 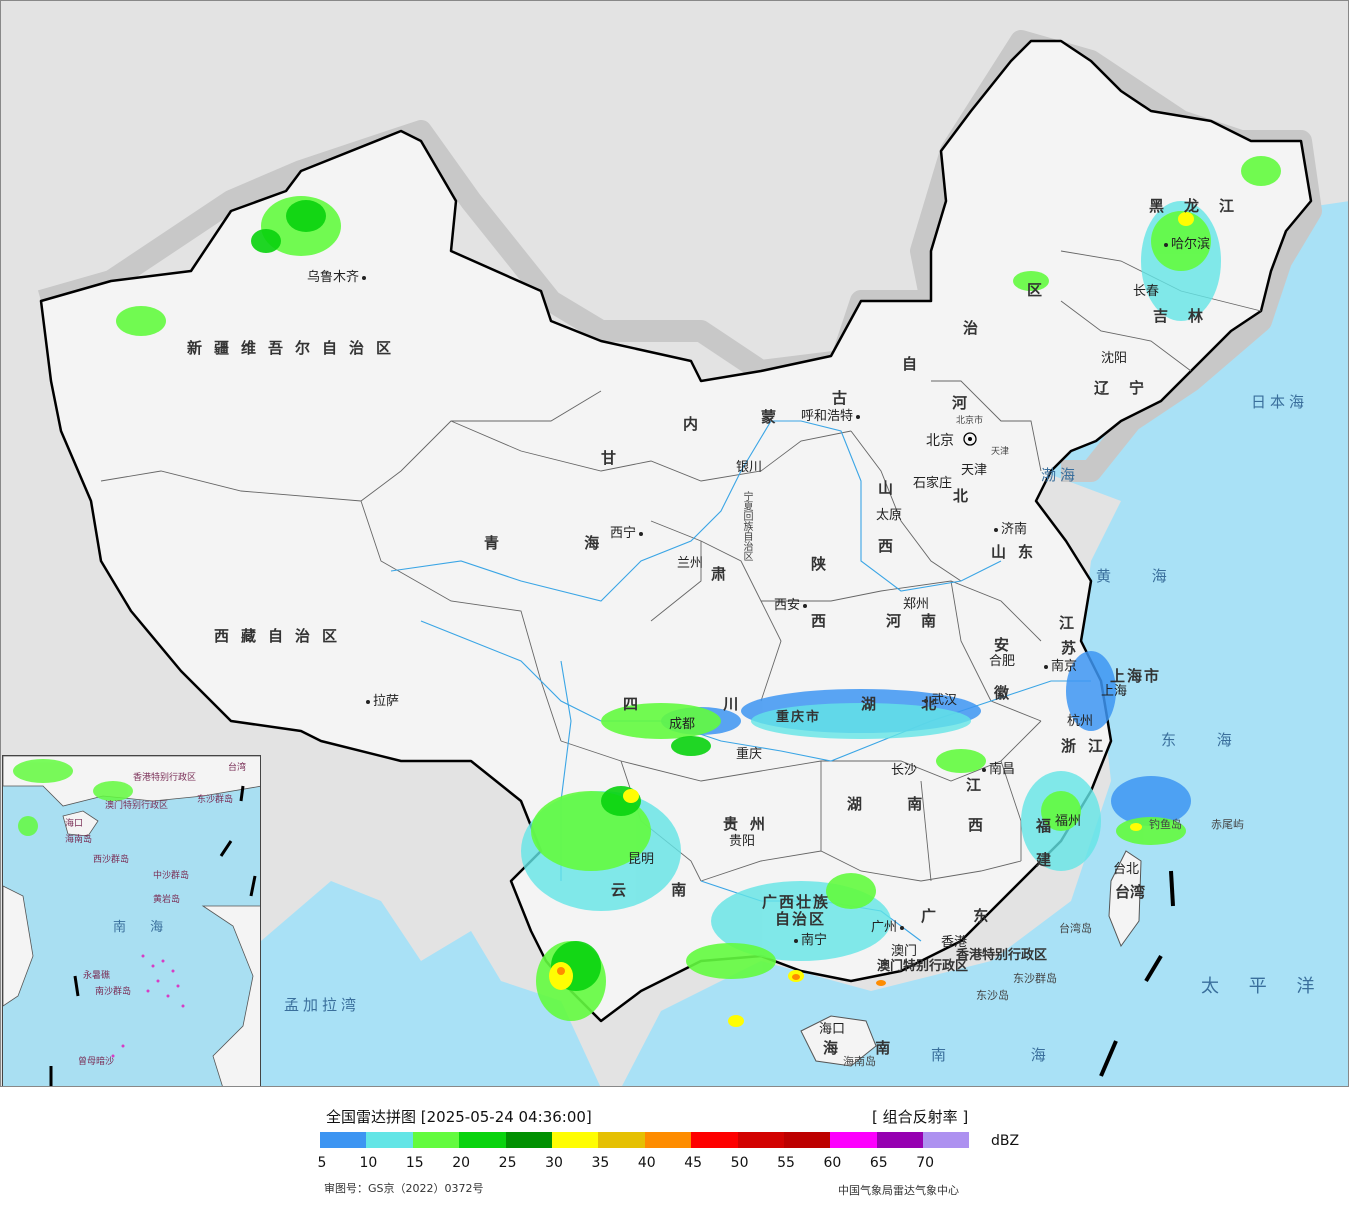 I want to click on province-jiangxi-1: 江, so click(x=980, y=785).